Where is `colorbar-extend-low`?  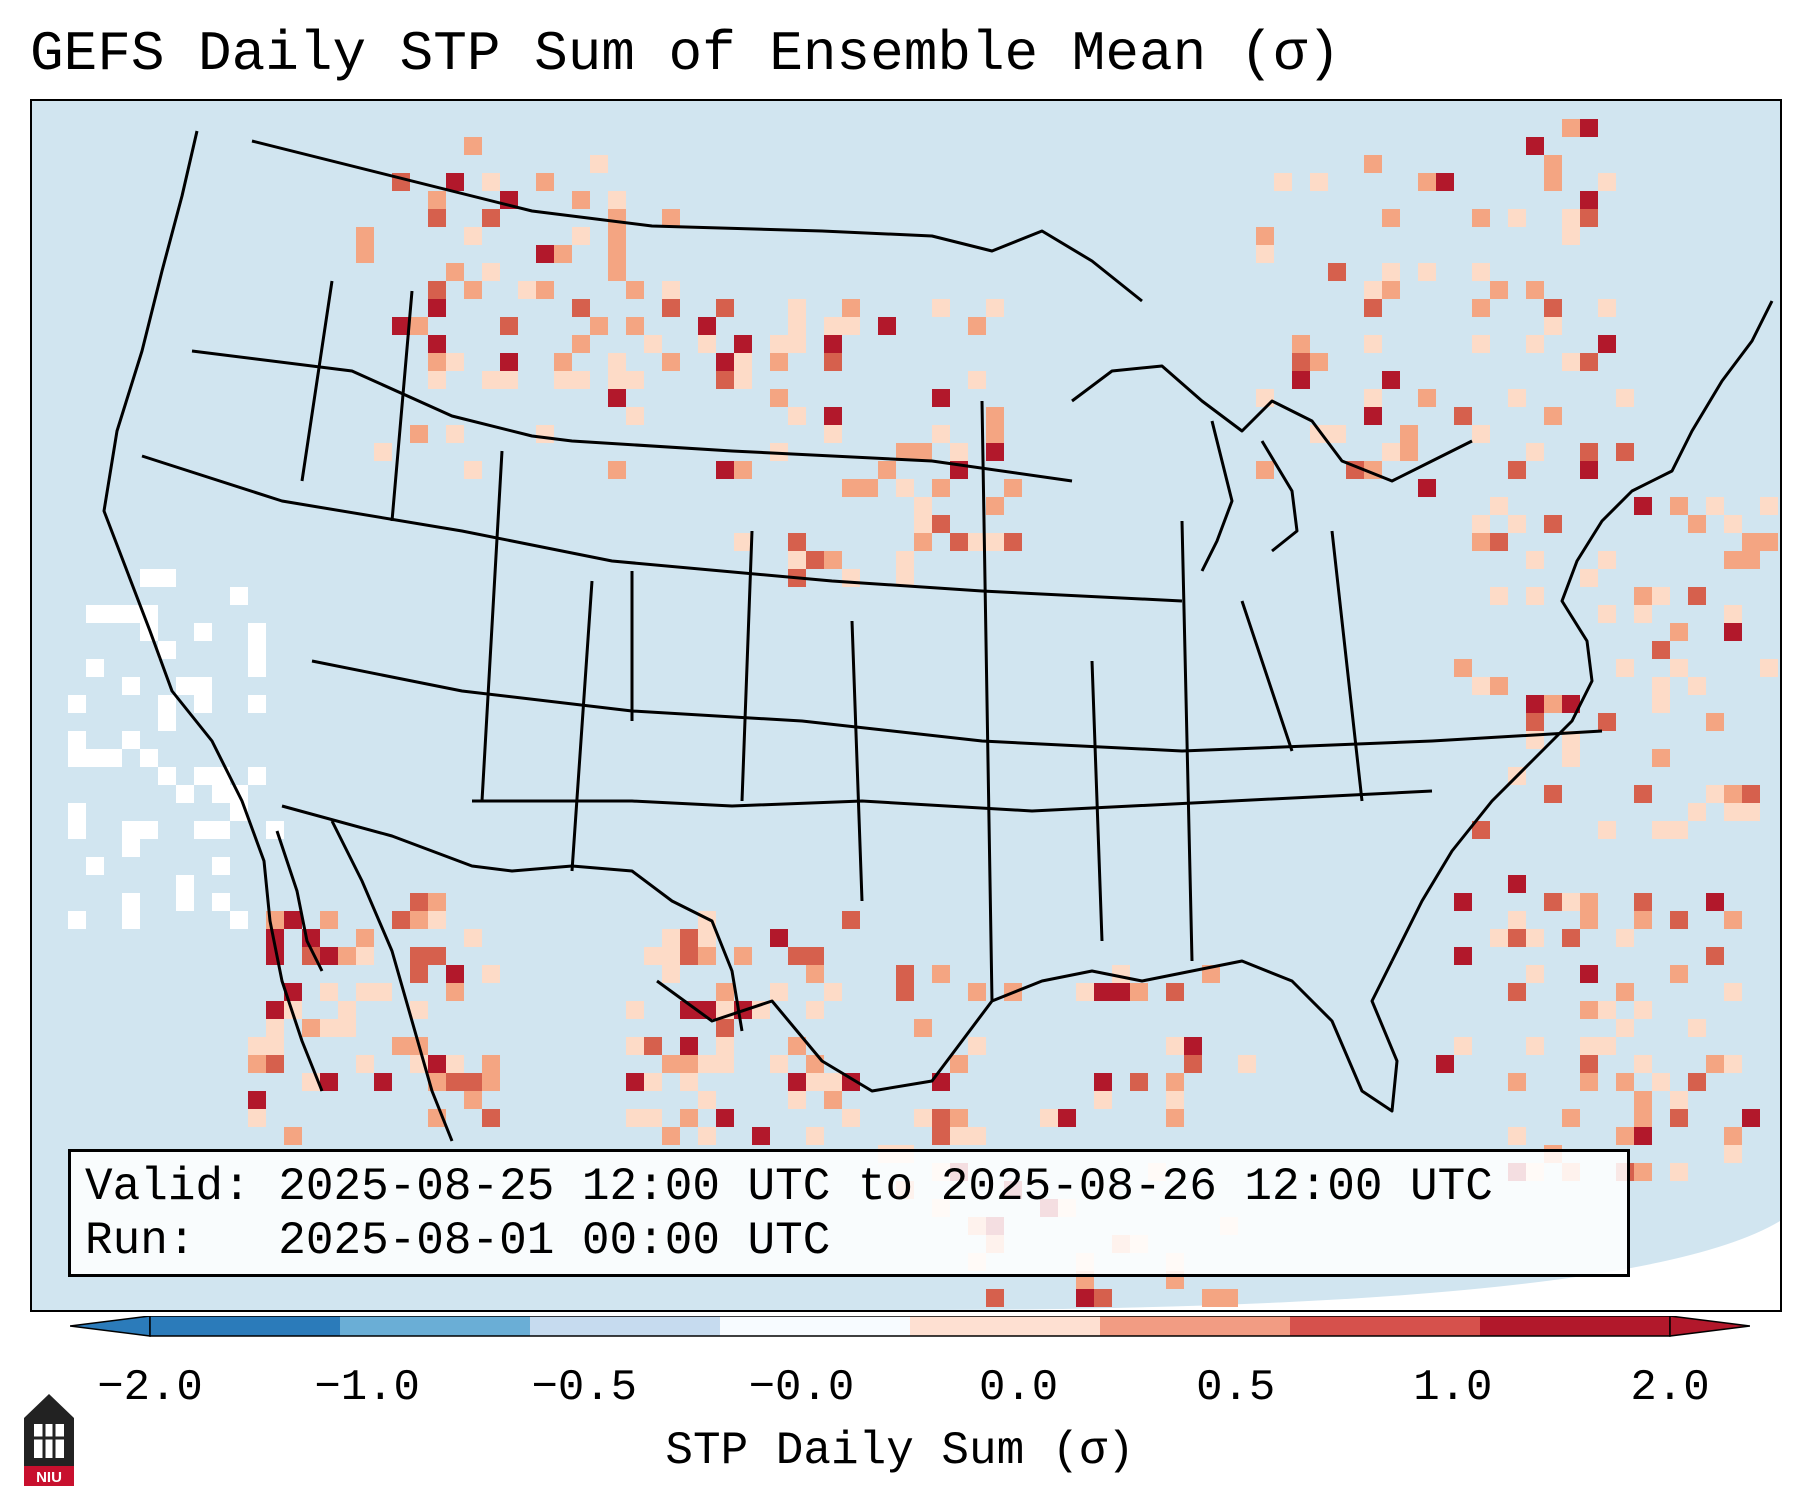
colorbar-extend-low is located at coordinates (110, 1326).